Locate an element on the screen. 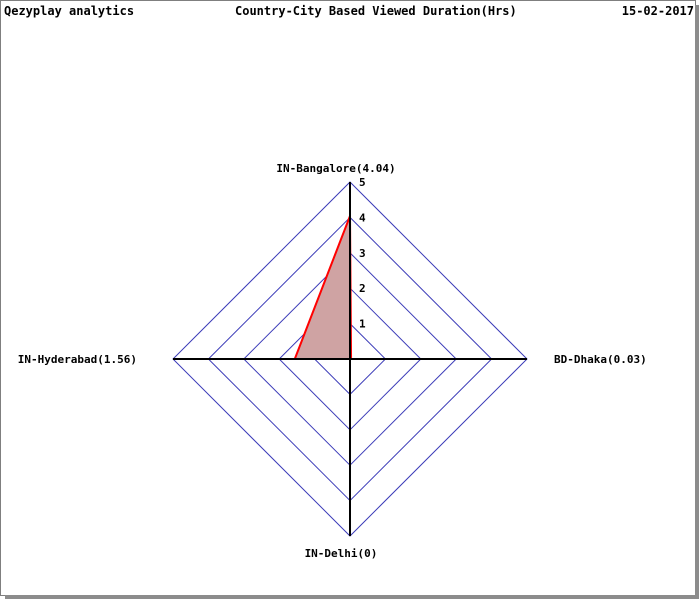 This screenshot has width=700, height=600. tick-label-4: 4 is located at coordinates (362, 217).